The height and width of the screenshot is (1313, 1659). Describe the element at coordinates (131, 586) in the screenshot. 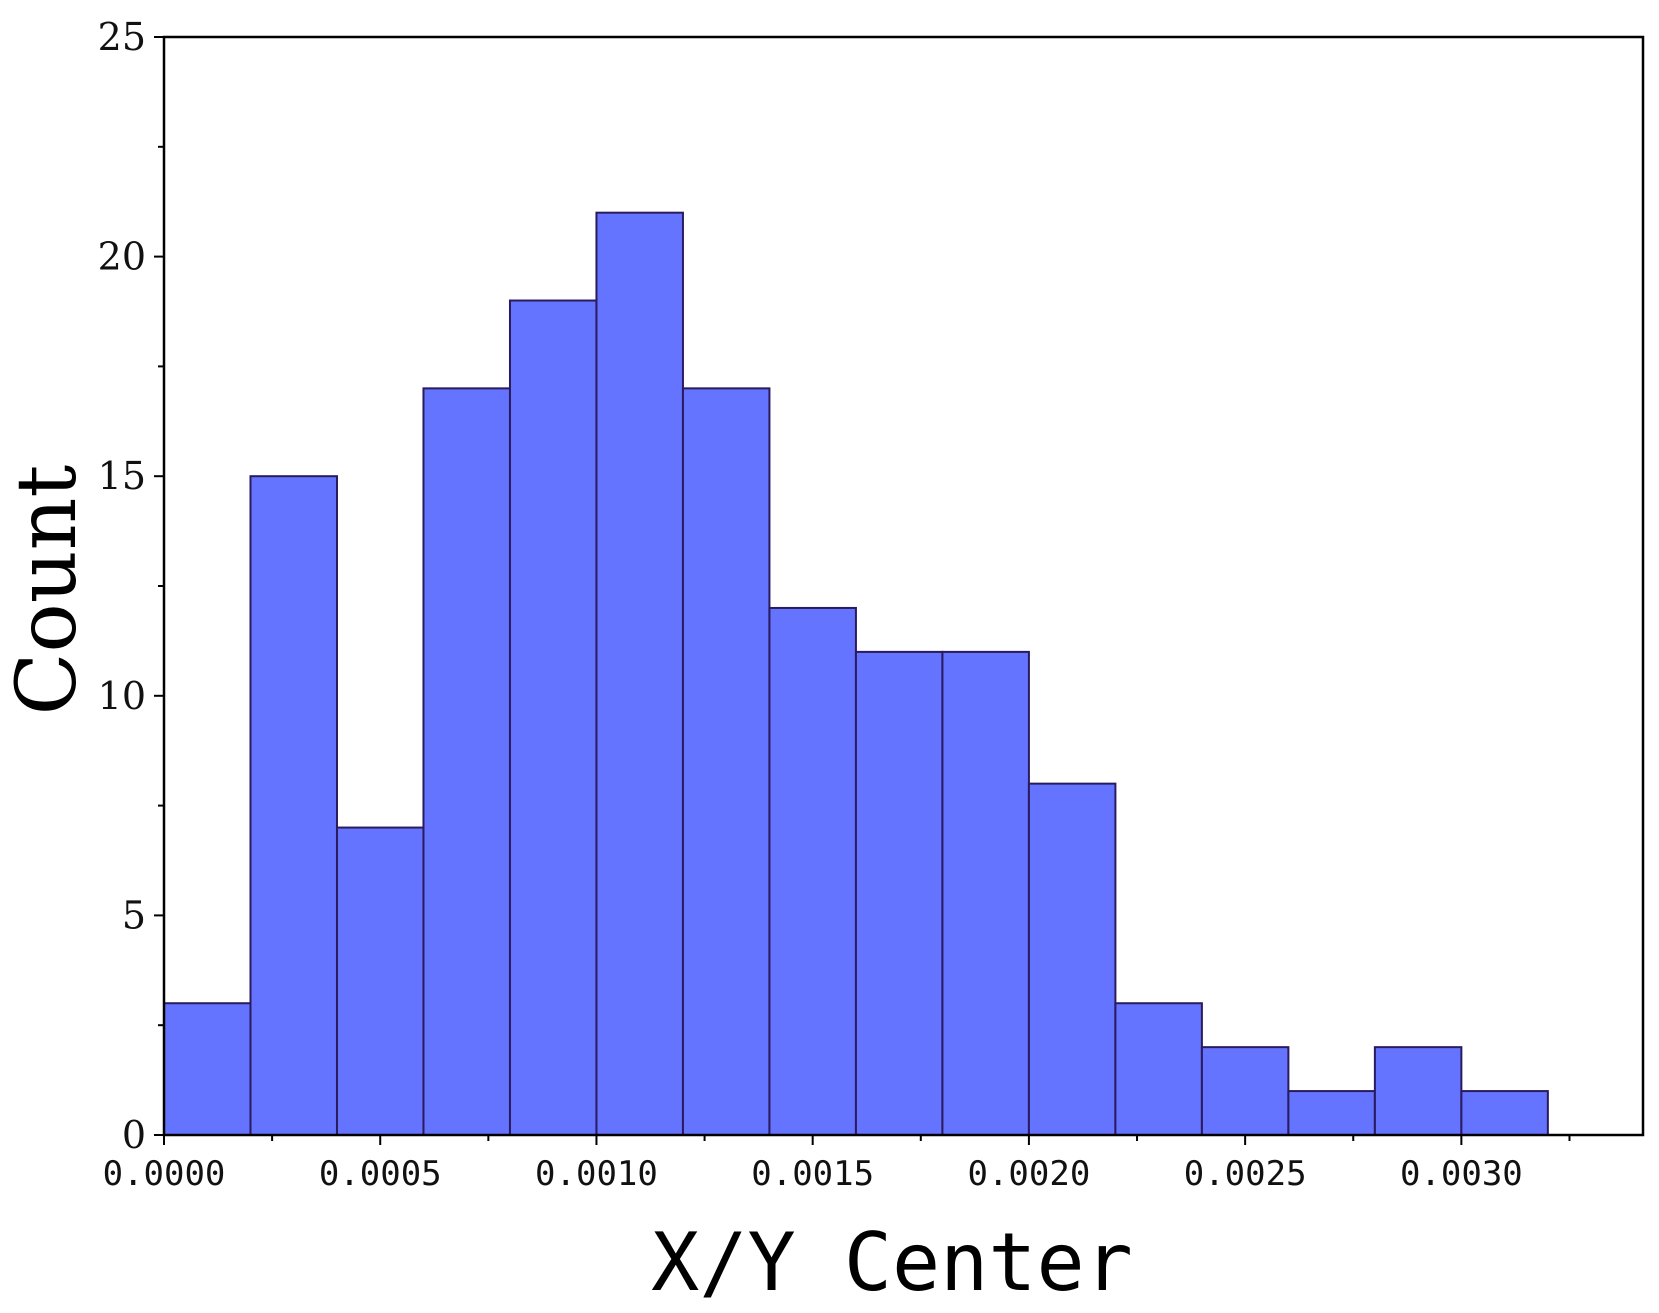

I see `y-ticks-group: 0 5 10 15 20 25` at that location.